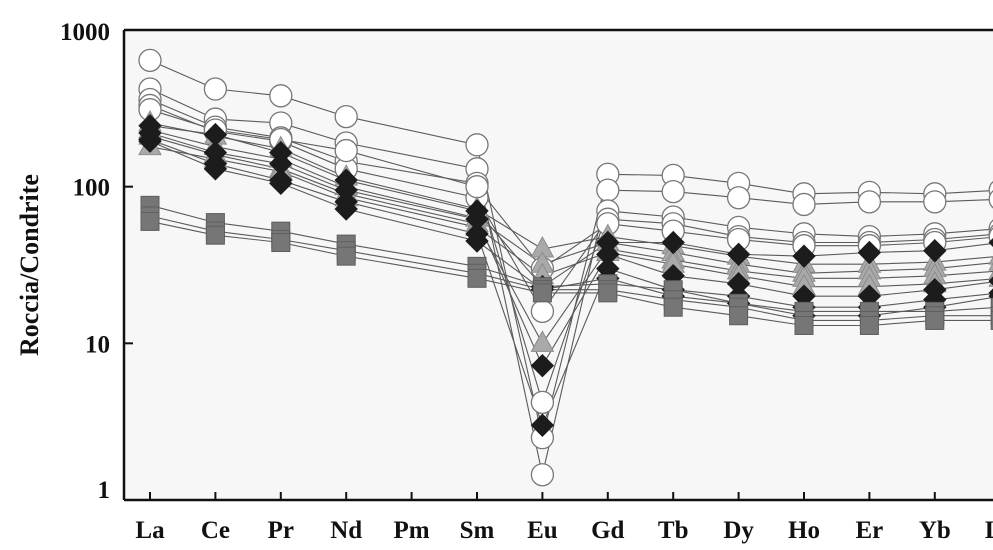 The image size is (993, 550). What do you see at coordinates (607, 530) in the screenshot?
I see `x-tick-label-gd: Gd` at bounding box center [607, 530].